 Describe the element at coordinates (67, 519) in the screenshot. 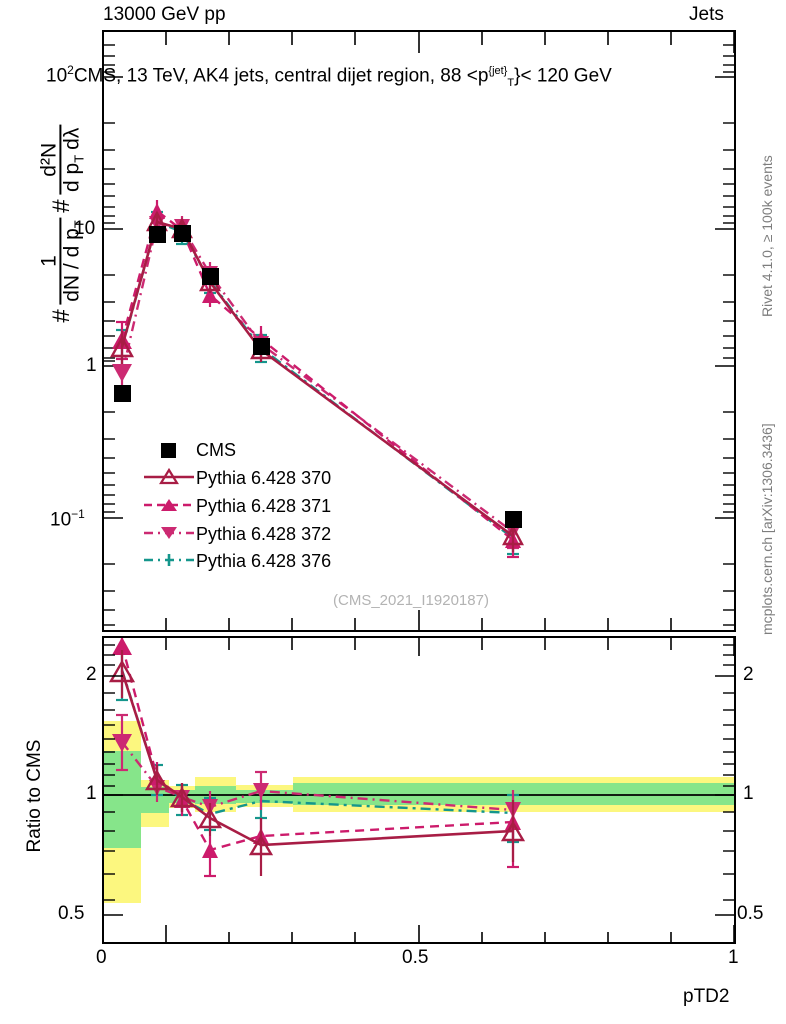

I see `main-ytick-0-1: 10−1` at that location.